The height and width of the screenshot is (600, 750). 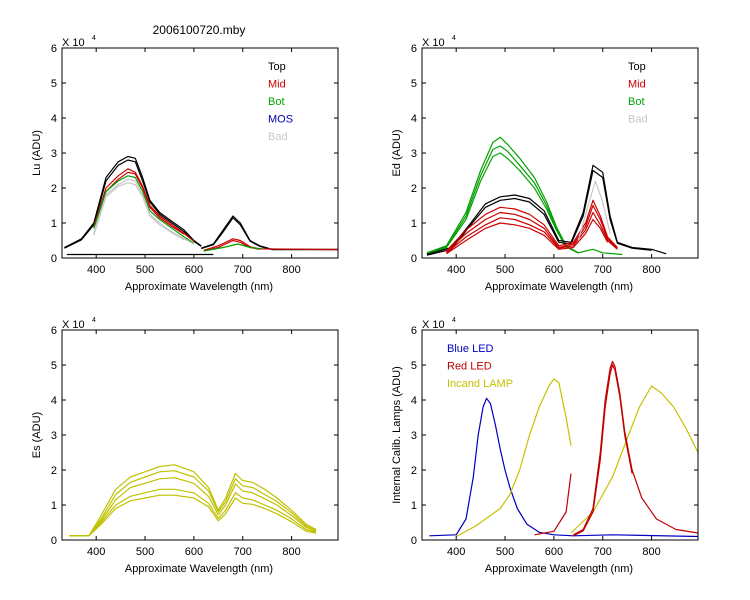 What do you see at coordinates (527, 236) in the screenshot?
I see `series-line-mid-d` at bounding box center [527, 236].